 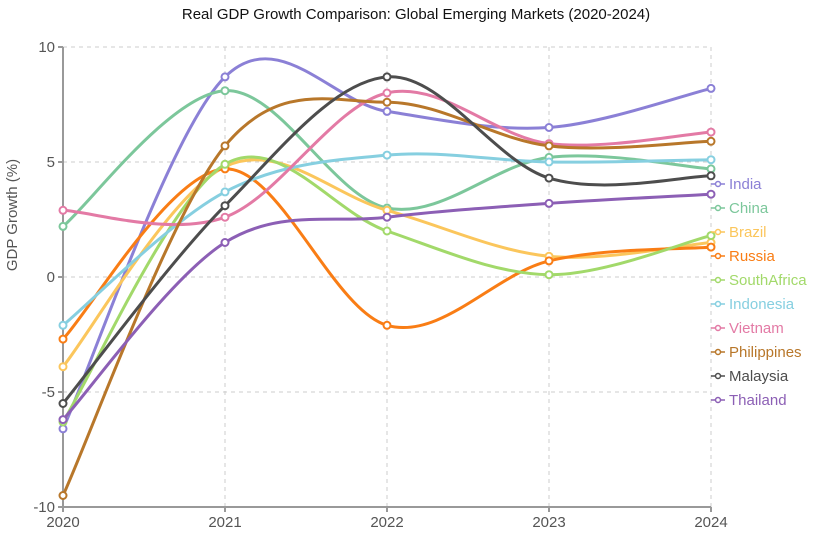 I want to click on x-tick-label: 2020, so click(x=62, y=522).